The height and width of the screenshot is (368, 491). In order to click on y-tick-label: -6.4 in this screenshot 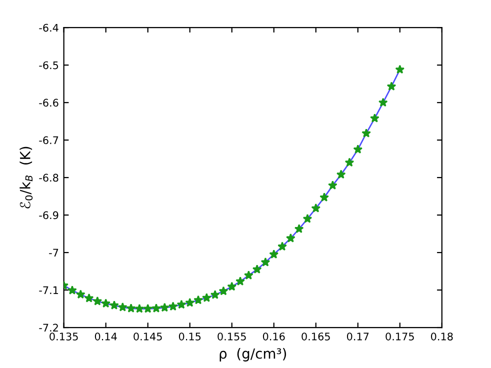, I will do `click(48, 28)`.